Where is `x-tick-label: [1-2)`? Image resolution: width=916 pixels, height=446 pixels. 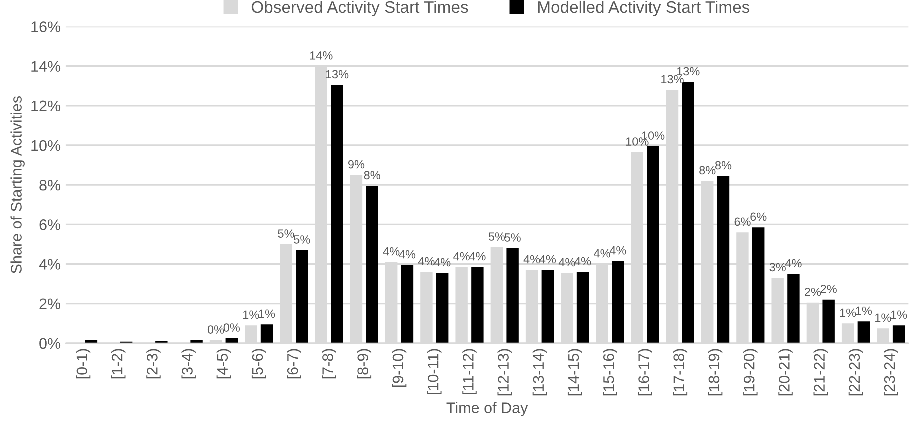 x-tick-label: [1-2) is located at coordinates (119, 364).